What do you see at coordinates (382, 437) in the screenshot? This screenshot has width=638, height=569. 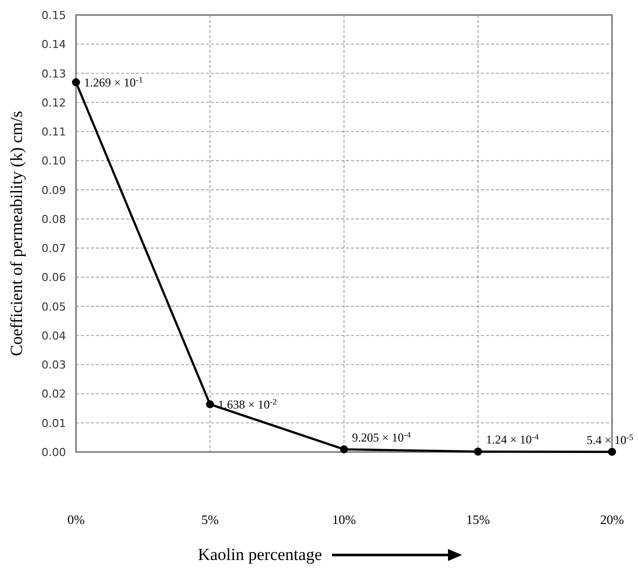 I see `data-label: 9.205 × 10$^{-4}$` at bounding box center [382, 437].